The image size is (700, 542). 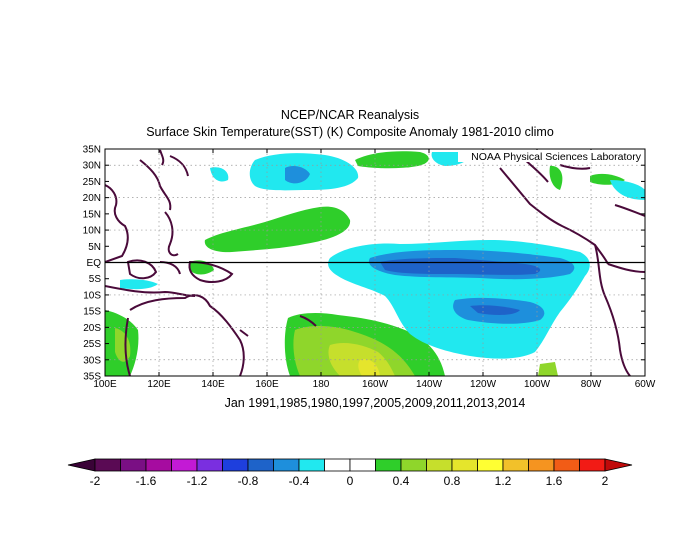 What do you see at coordinates (277, 229) in the screenshot?
I see `warm-anomaly-north-pacific` at bounding box center [277, 229].